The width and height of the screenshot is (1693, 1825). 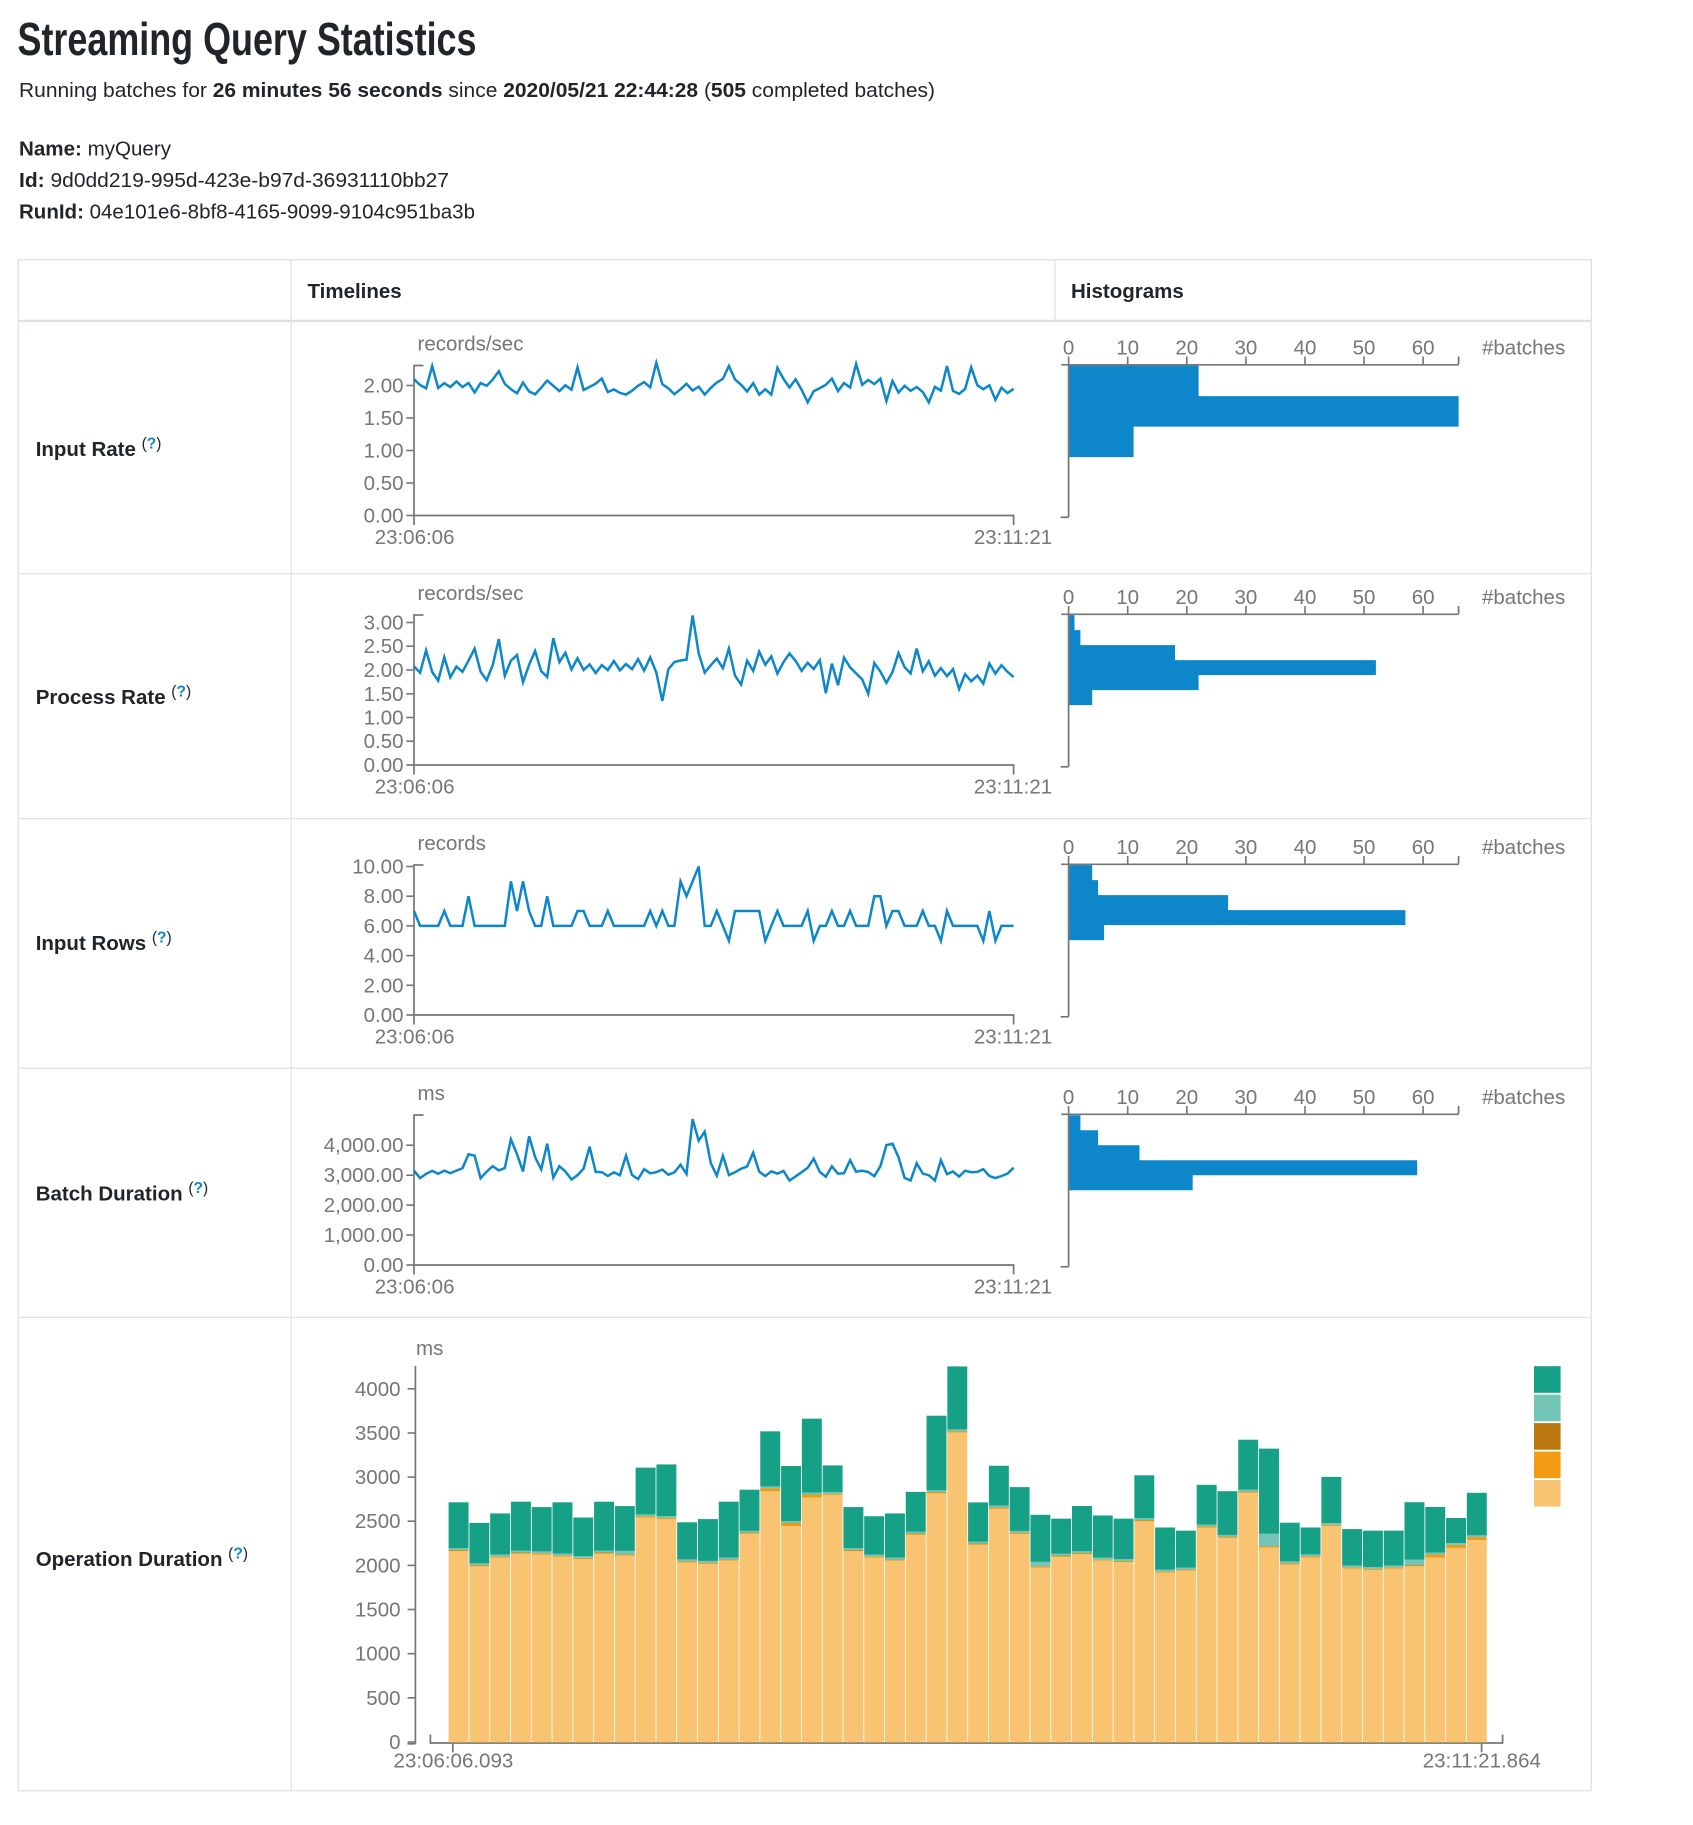 I want to click on svg-text: Input Rows (?), so click(x=104, y=942).